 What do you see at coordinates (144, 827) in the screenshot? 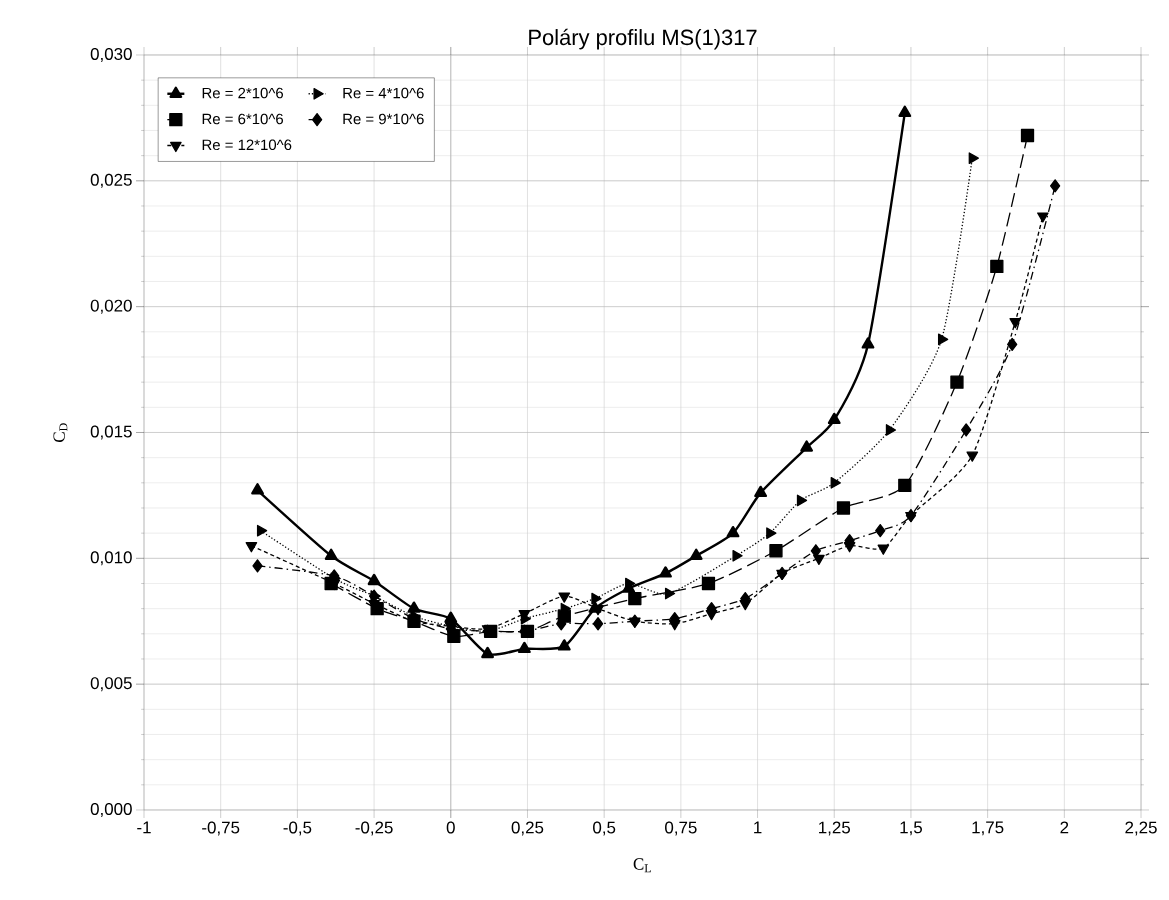
I see `x-tick-label: -1` at bounding box center [144, 827].